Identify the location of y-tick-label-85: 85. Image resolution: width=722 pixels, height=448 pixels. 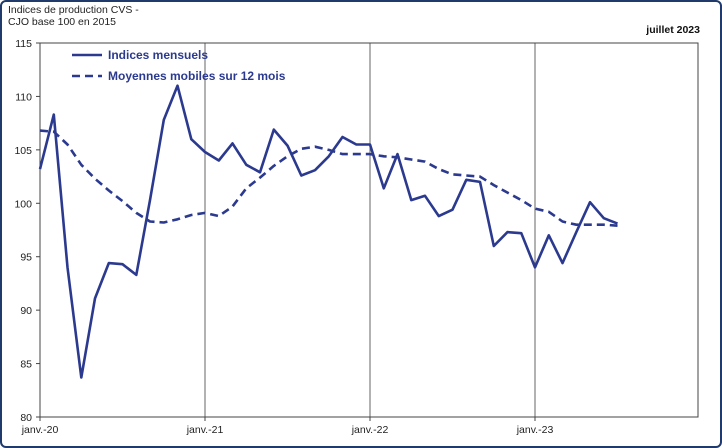
(26, 365).